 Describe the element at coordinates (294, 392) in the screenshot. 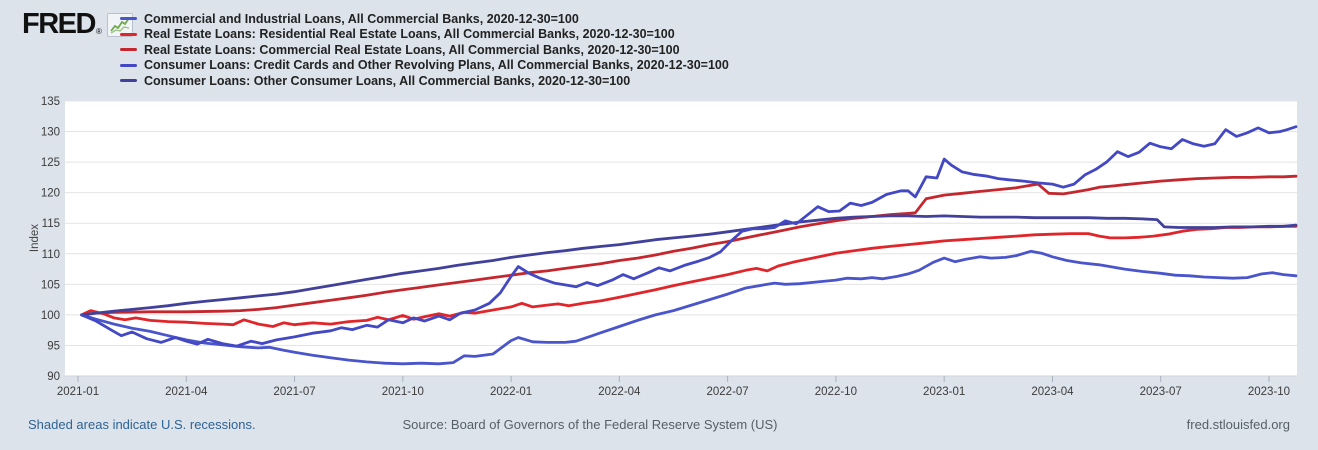

I see `x-tick-label: 2021-07` at that location.